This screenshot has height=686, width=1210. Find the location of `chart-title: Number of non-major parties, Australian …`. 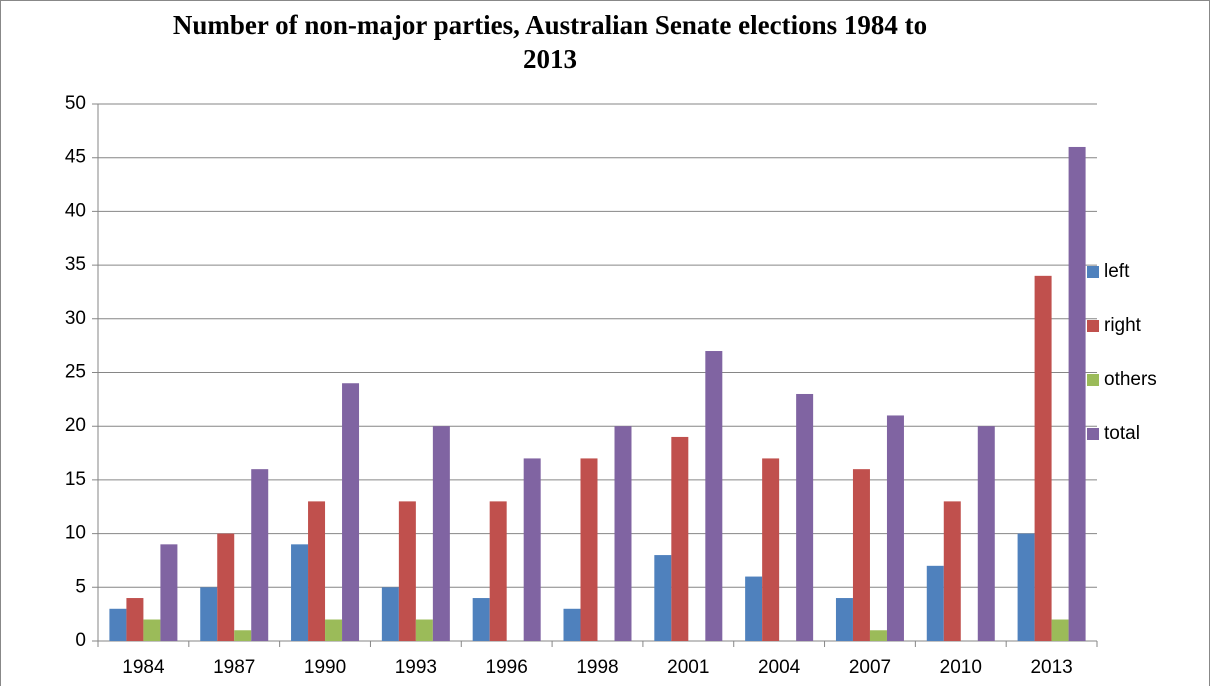

chart-title: Number of non-major parties, Australian … is located at coordinates (550, 42).